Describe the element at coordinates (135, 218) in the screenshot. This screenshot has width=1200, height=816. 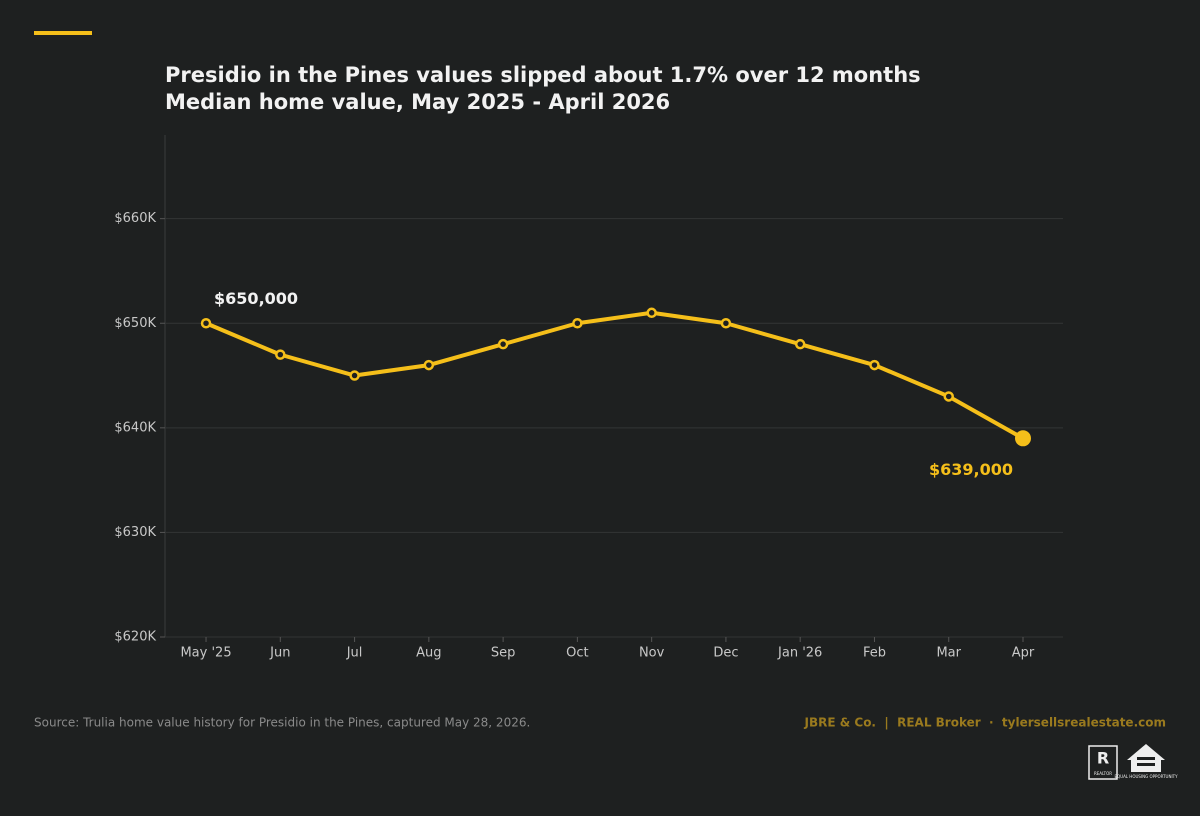
I see `y-tick-label: $660K` at that location.